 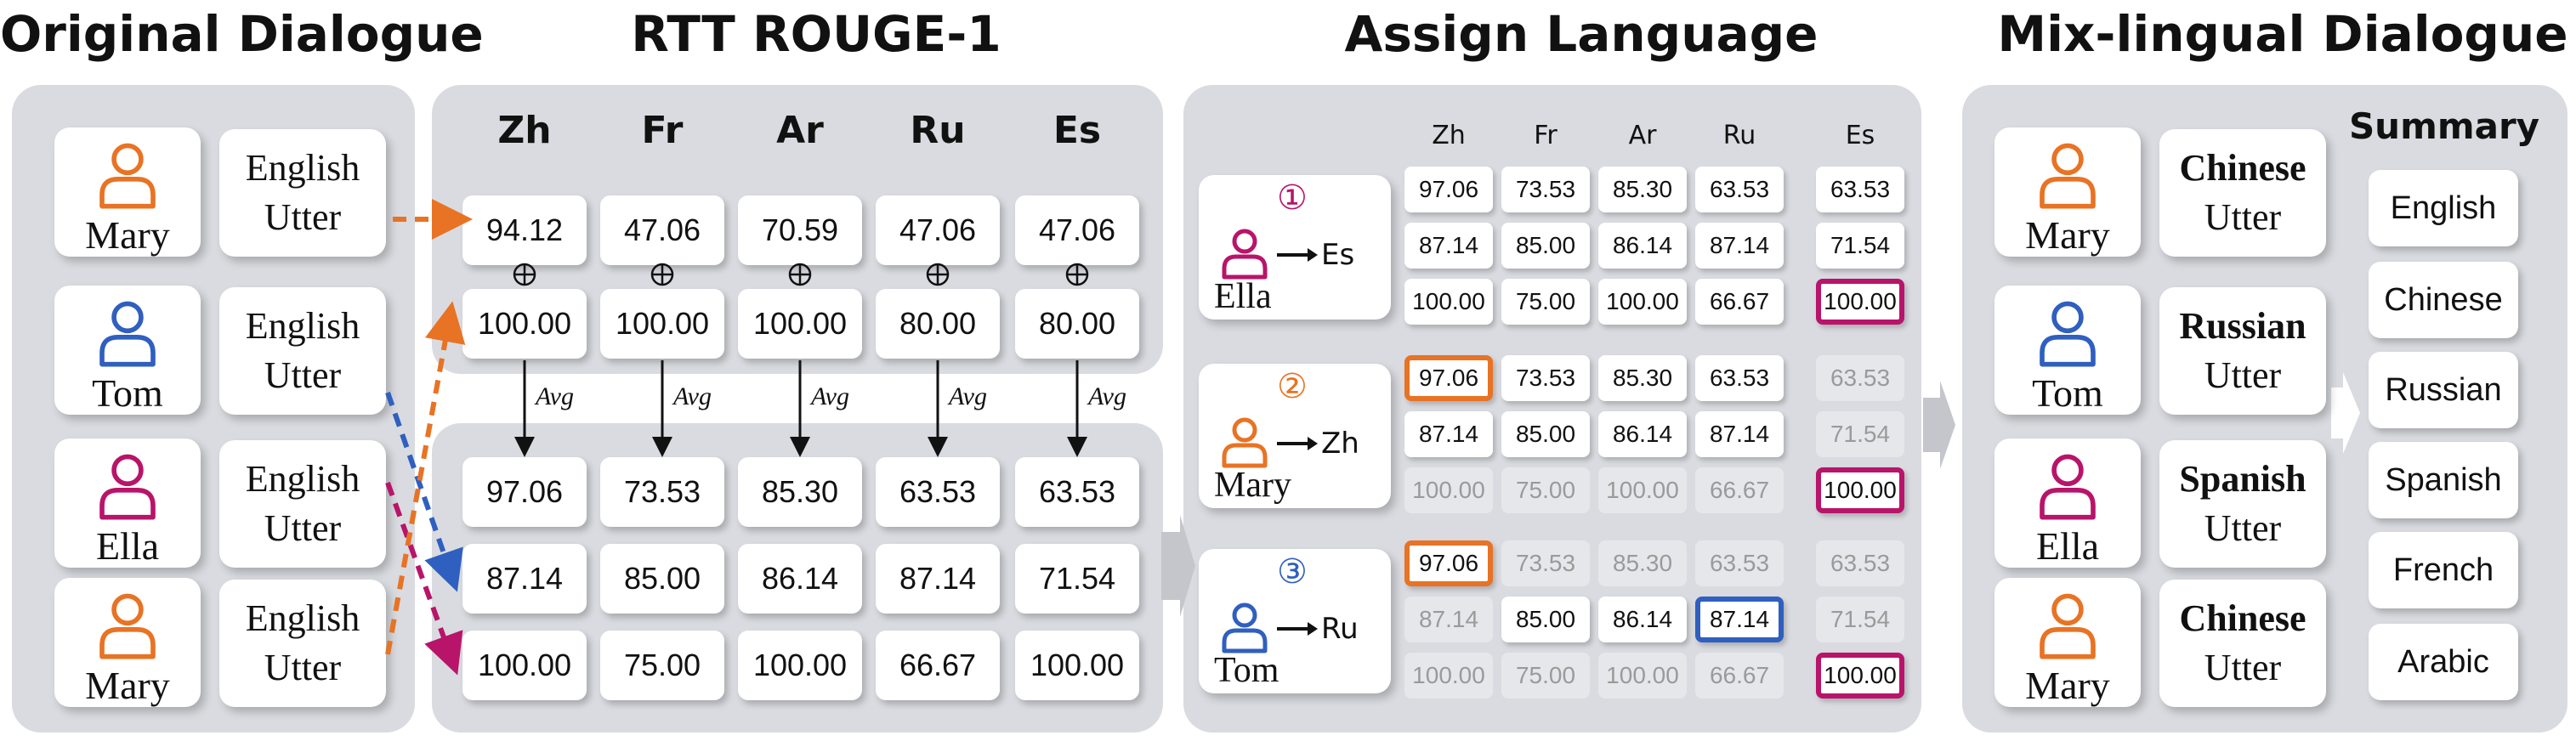 What do you see at coordinates (128, 350) in the screenshot?
I see `speaker-card-tom: Tom` at bounding box center [128, 350].